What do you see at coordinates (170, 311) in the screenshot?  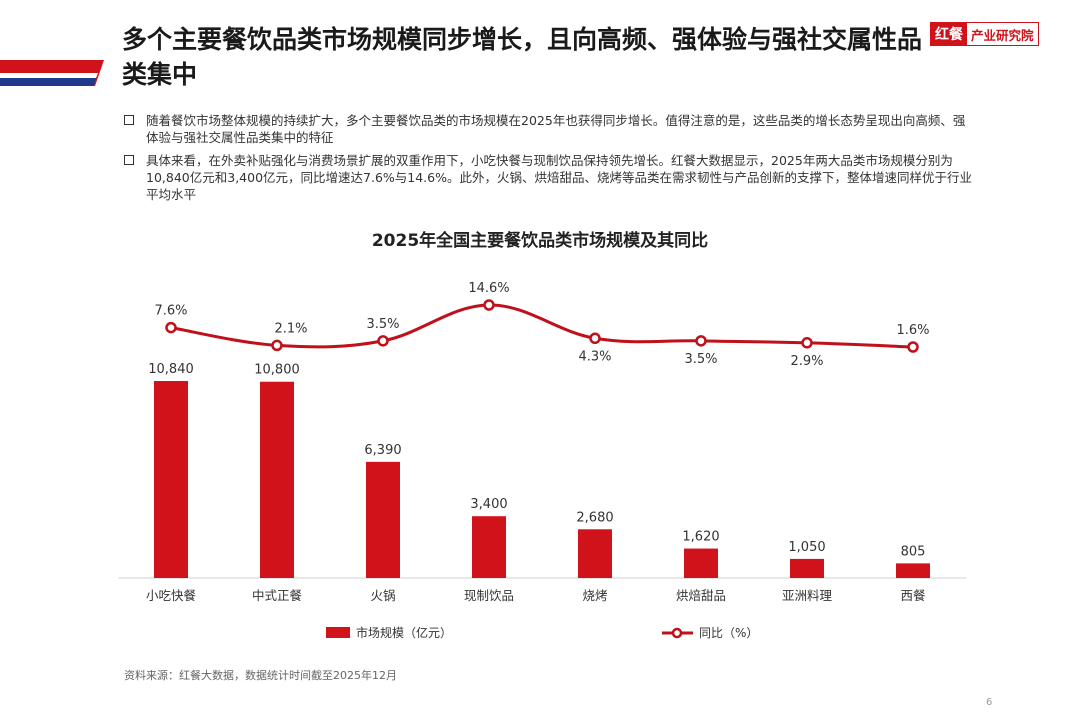 I see `yoy-value-label: 7.6%` at bounding box center [170, 311].